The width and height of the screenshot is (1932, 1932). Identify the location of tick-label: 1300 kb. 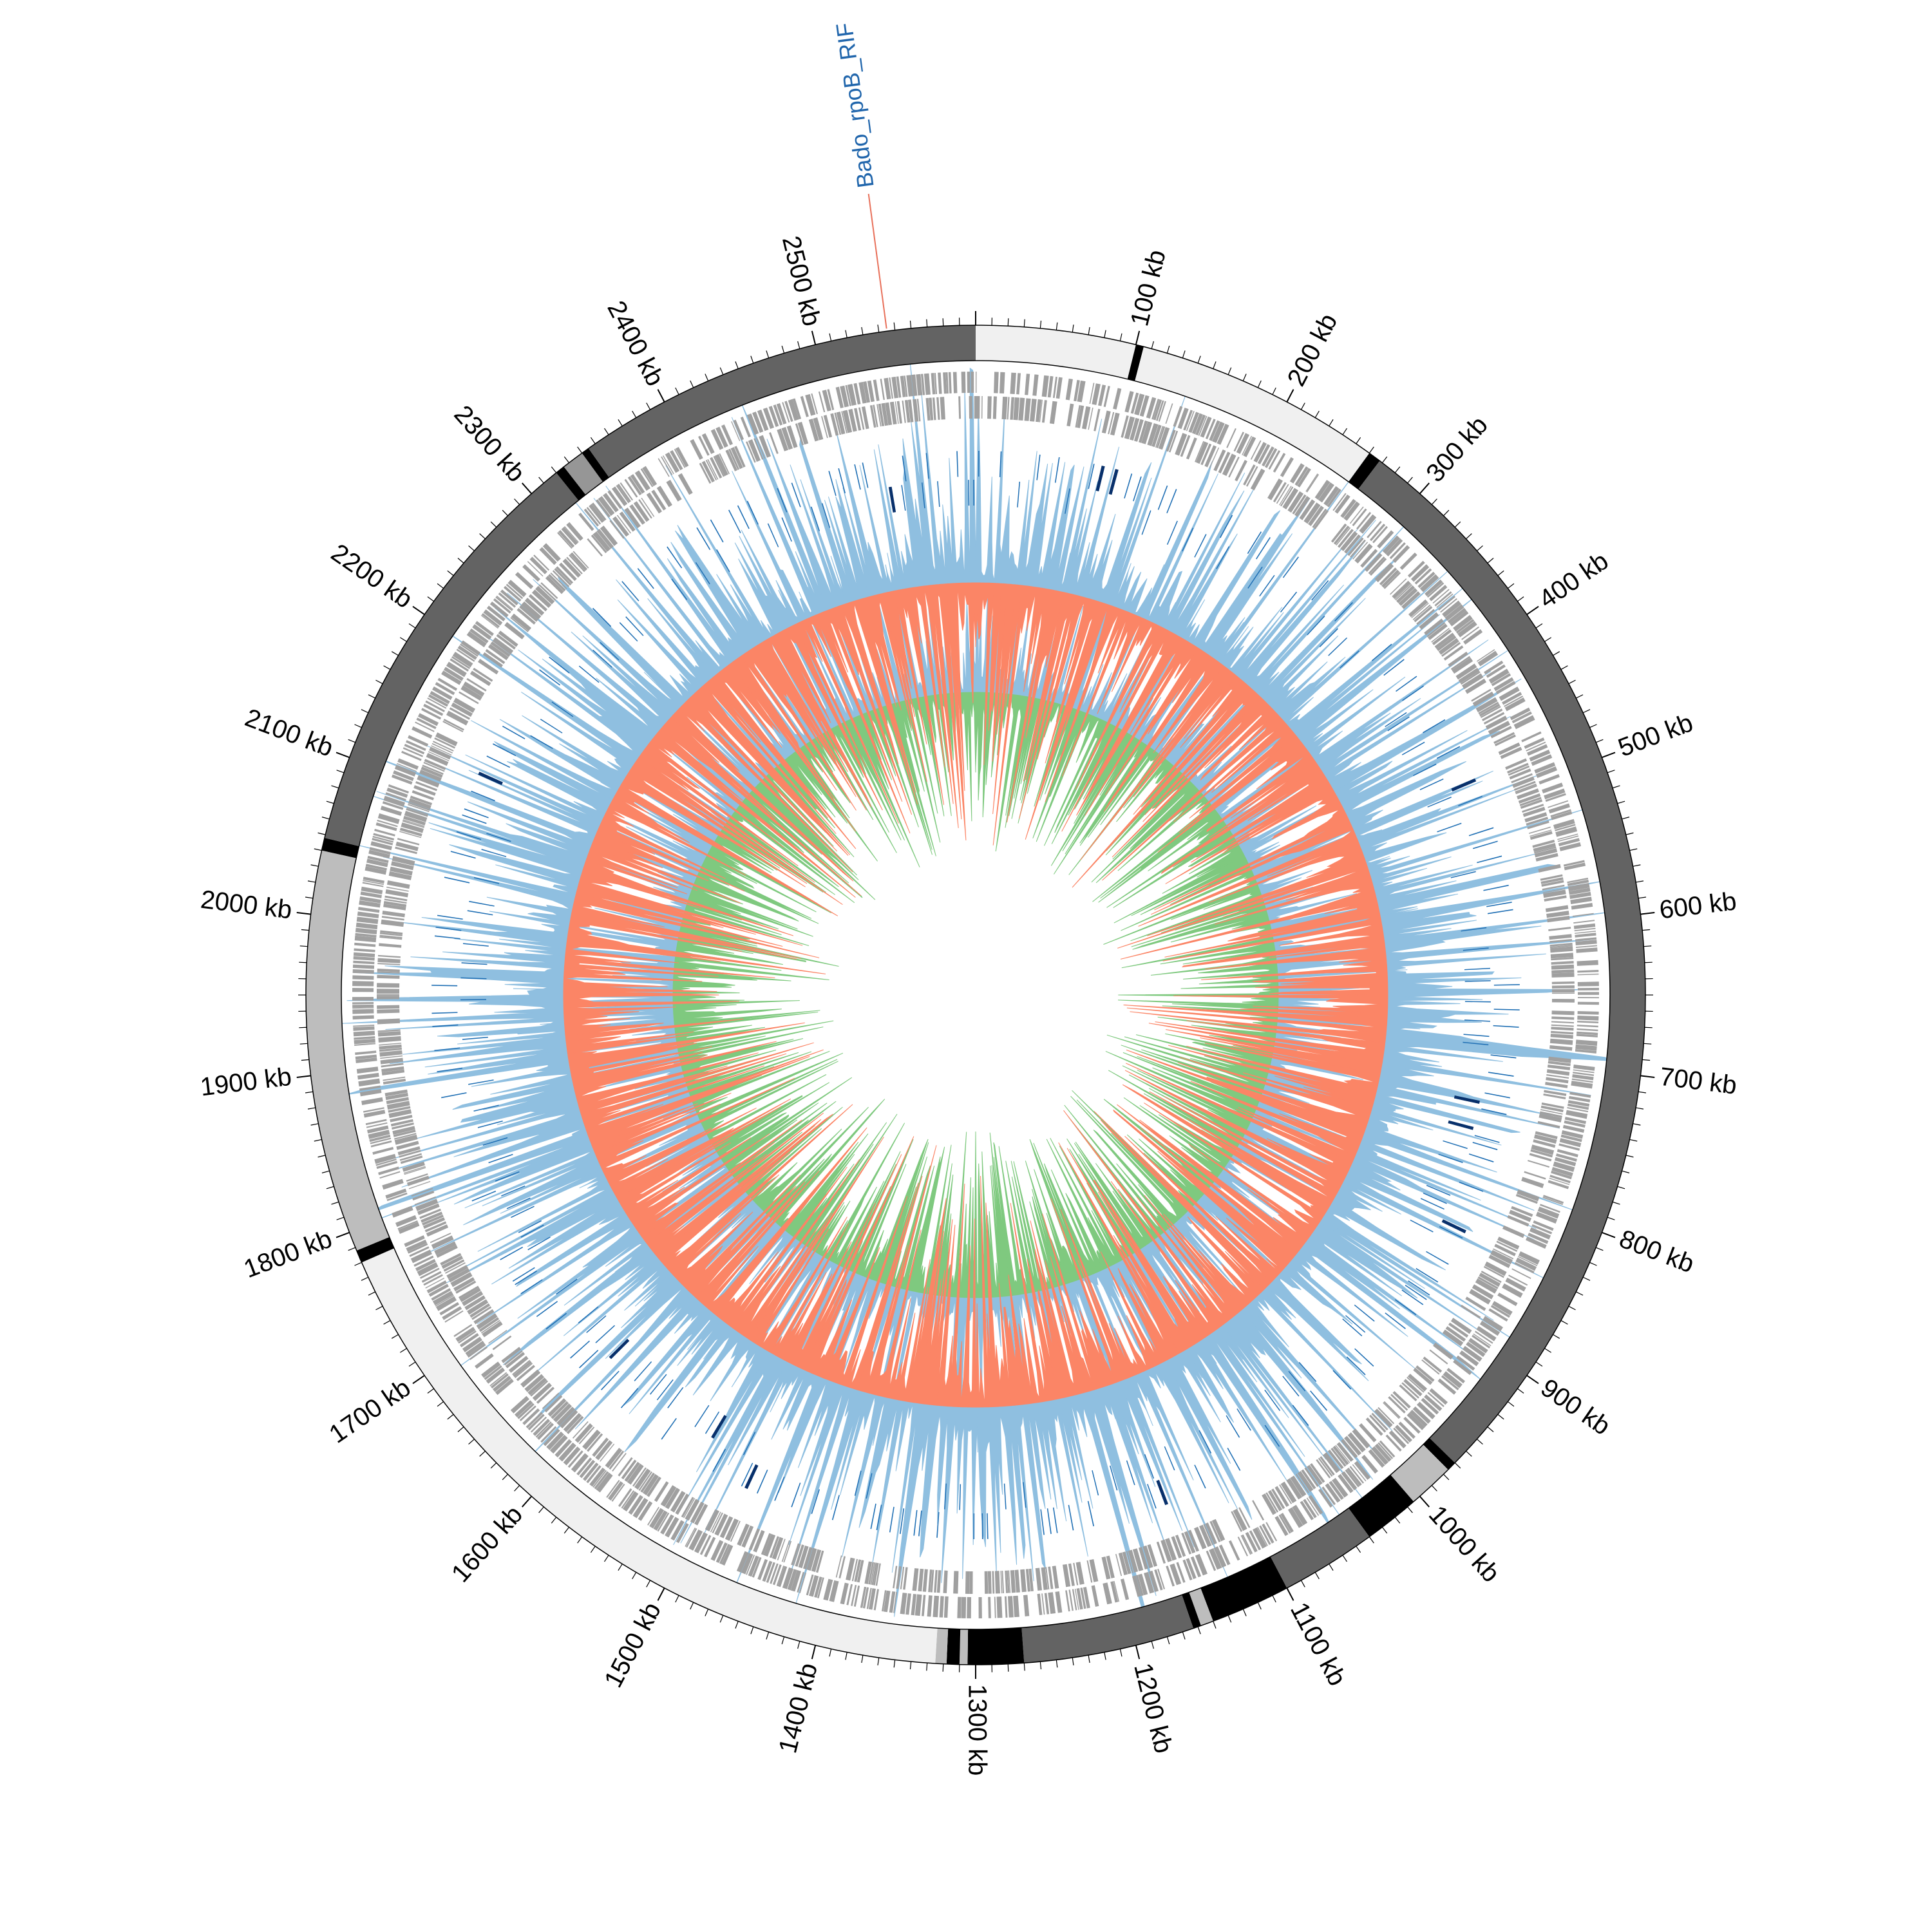
(977, 1730).